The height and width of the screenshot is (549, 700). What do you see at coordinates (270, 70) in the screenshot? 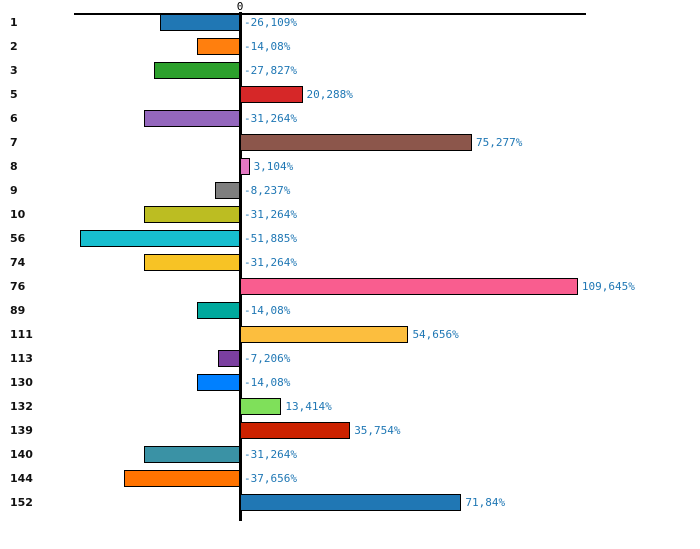
I see `bar-value-label: -27,827%` at bounding box center [270, 70].